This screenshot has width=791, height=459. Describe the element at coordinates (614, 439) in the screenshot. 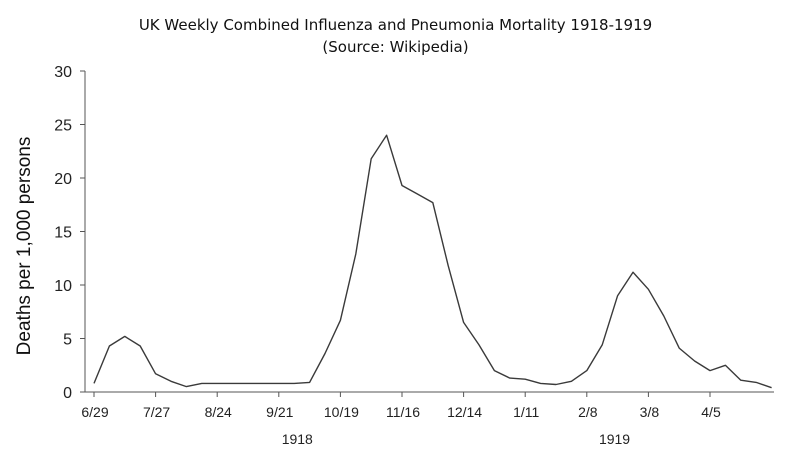

I see `year-label: 1919` at that location.